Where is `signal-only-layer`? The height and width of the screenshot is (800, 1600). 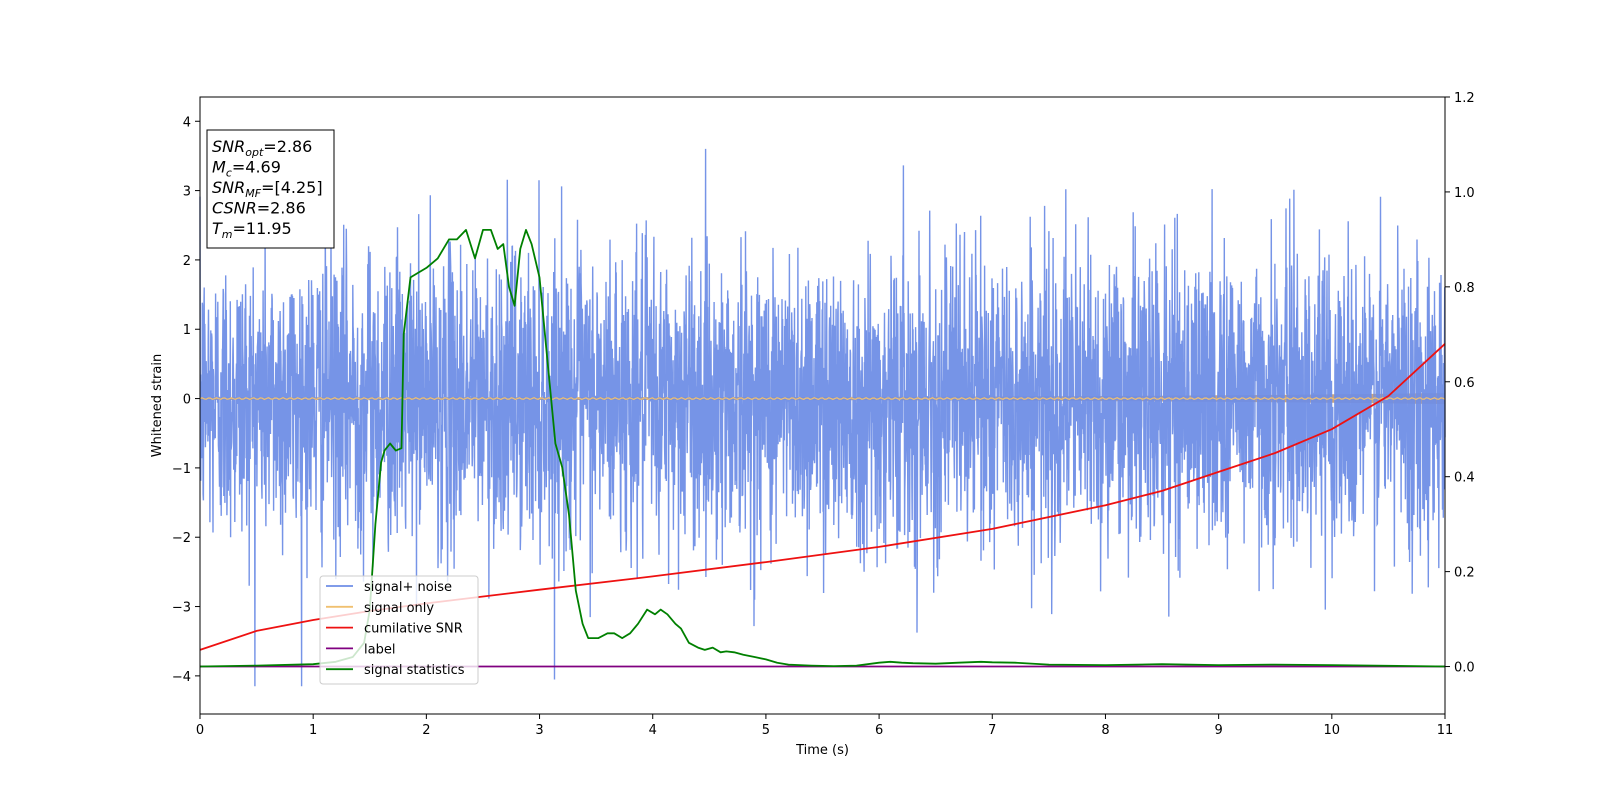
signal-only-layer is located at coordinates (822, 399).